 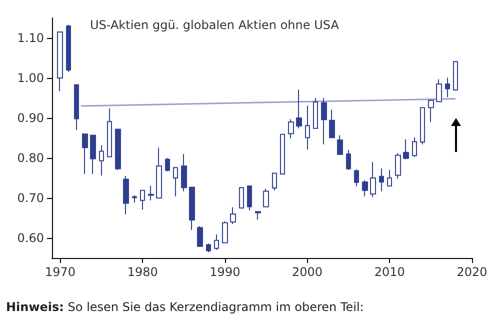 I want to click on x-tick-label: 1980, so click(x=142, y=272).